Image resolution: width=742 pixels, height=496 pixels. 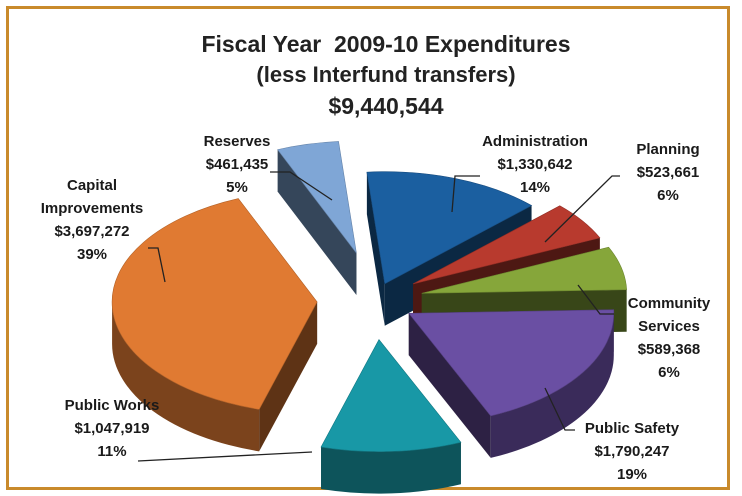 I want to click on slice-label-name: Improvements, so click(x=92, y=208).